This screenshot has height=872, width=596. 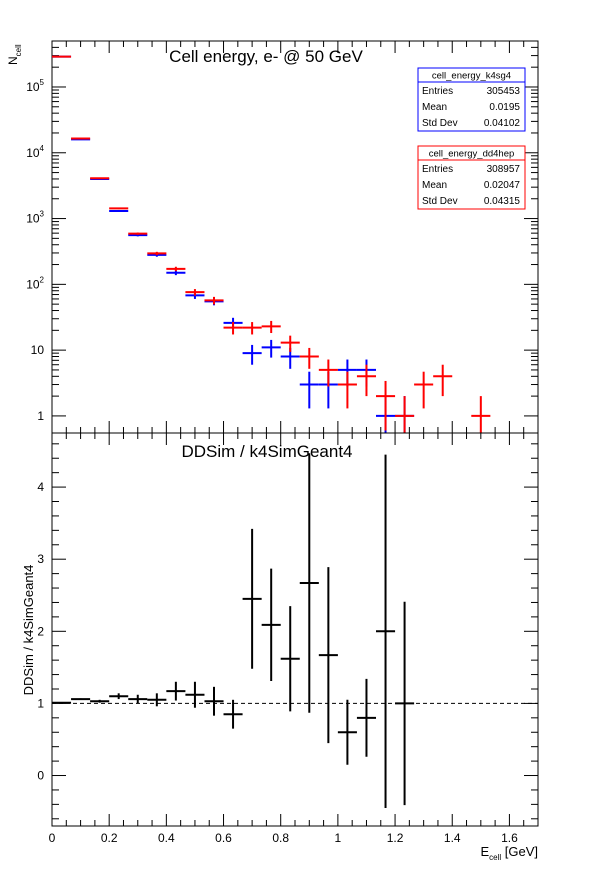 I want to click on stats-dd4hep-mean-value: 0.02047, so click(x=502, y=185).